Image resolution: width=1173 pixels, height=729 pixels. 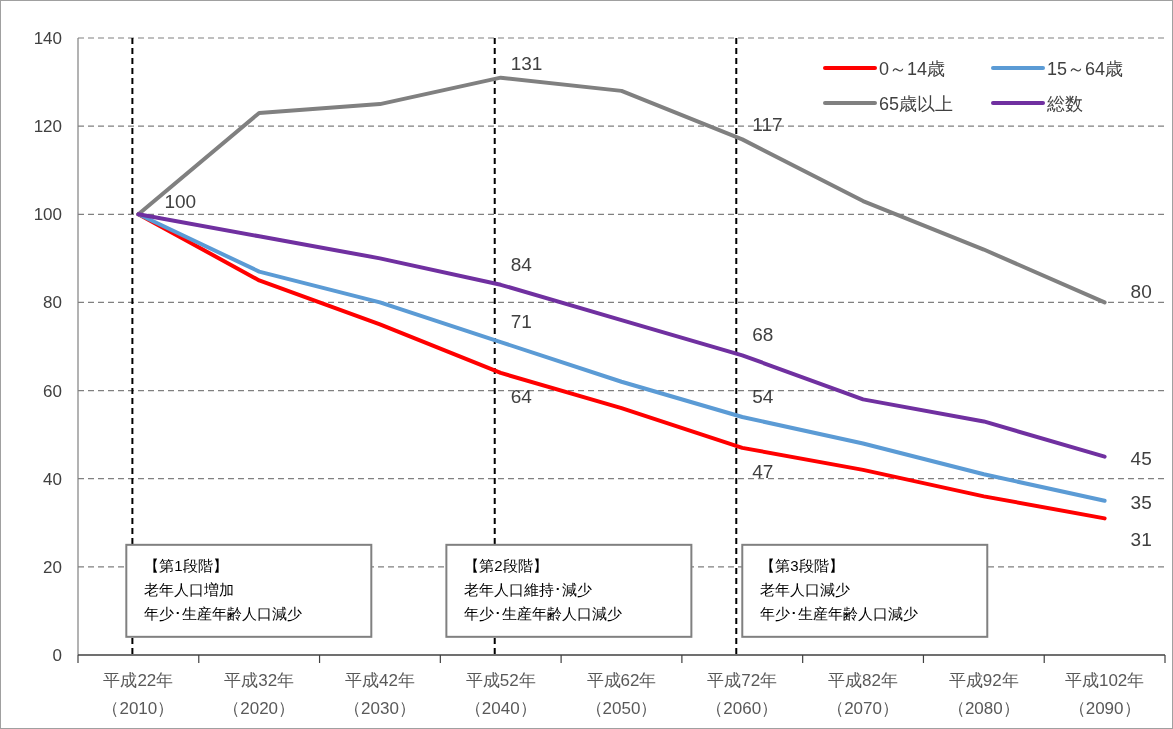 I want to click on x-tick-label: 平成92年（2080）, so click(x=983, y=695).